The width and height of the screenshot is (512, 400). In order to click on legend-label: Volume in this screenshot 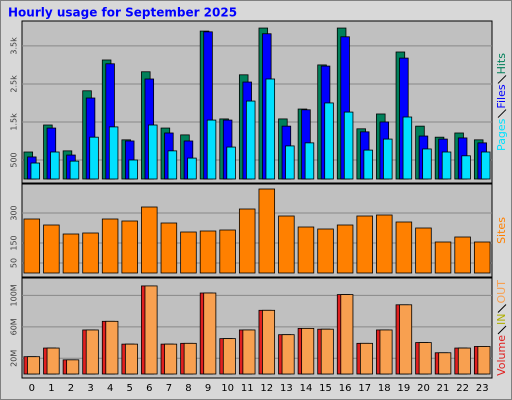, I will do `click(501, 355)`.